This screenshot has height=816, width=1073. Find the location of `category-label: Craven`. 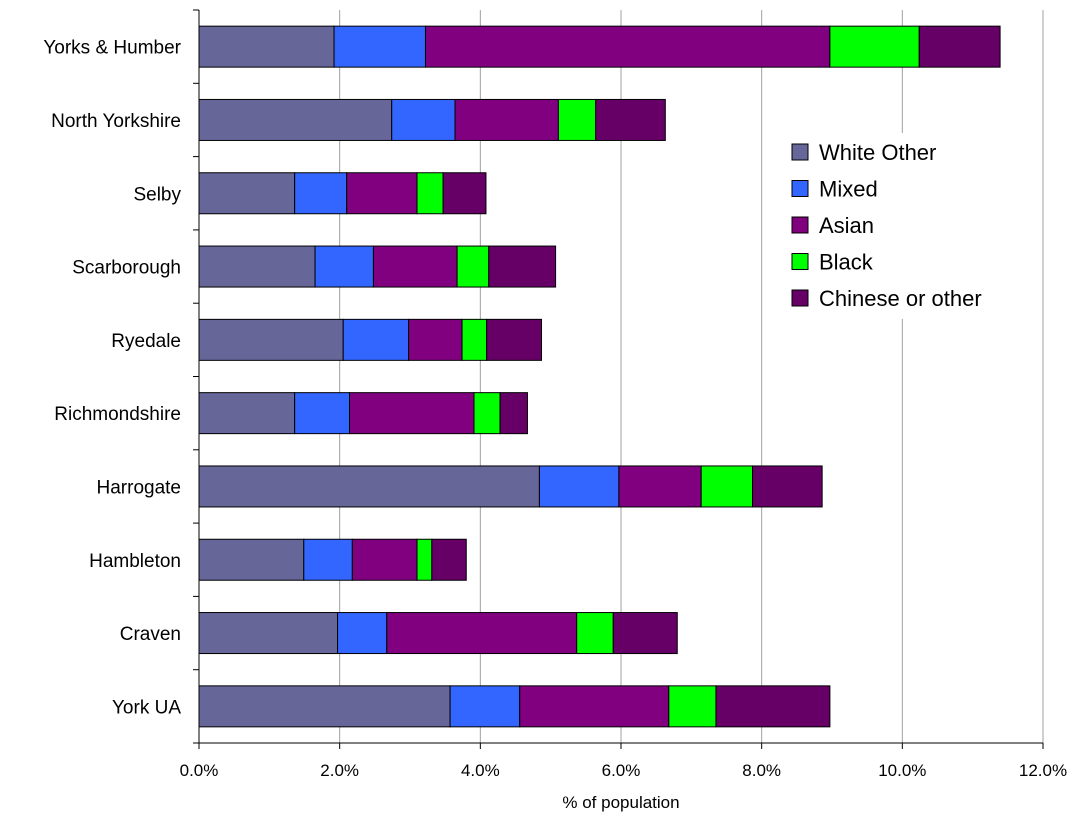

category-label: Craven is located at coordinates (150, 634).